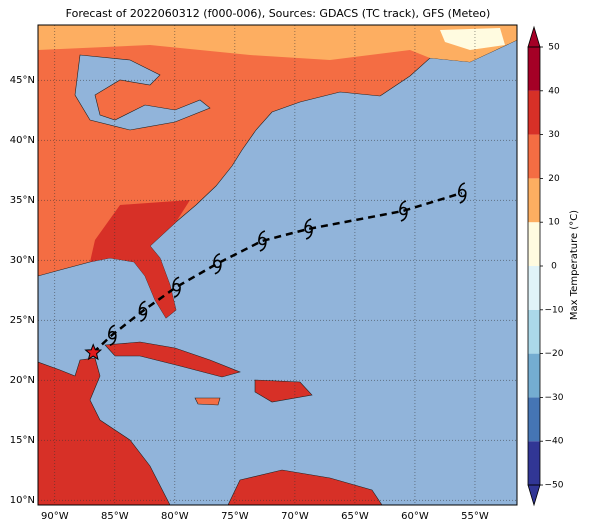 Image resolution: width=592 pixels, height=529 pixels. I want to click on lat-tick-label: 45°N, so click(22, 80).